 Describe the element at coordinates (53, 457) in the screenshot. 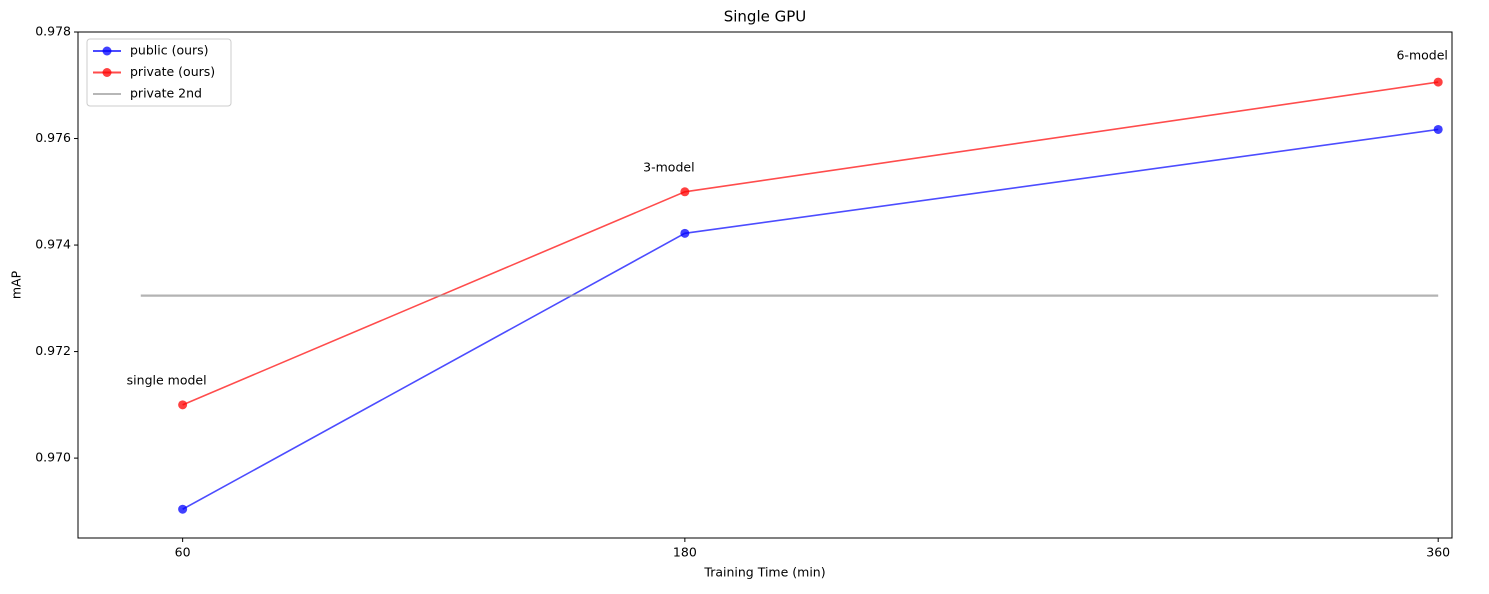

I see `y-tick-label: 0.970` at that location.